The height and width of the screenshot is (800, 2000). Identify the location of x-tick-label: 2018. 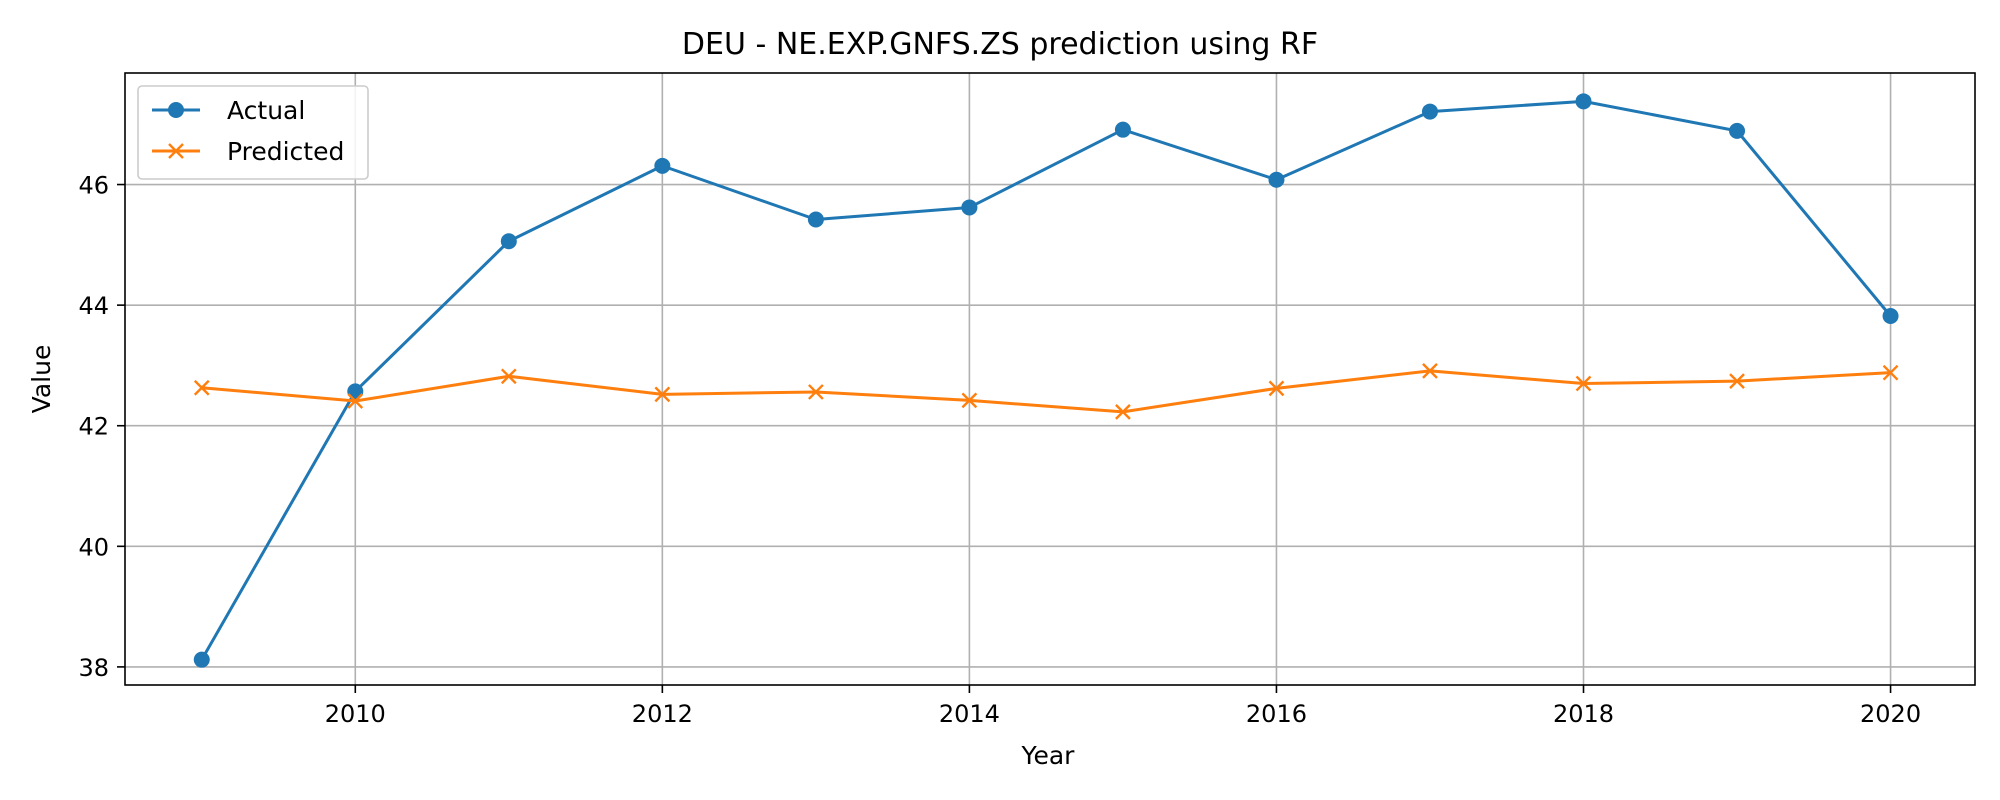
(1583, 714).